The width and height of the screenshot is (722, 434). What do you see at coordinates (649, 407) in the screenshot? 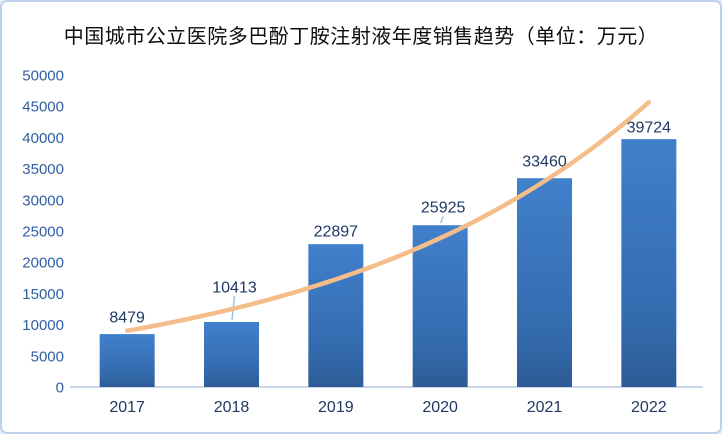
I see `x-axis-tick-label: 2022` at bounding box center [649, 407].